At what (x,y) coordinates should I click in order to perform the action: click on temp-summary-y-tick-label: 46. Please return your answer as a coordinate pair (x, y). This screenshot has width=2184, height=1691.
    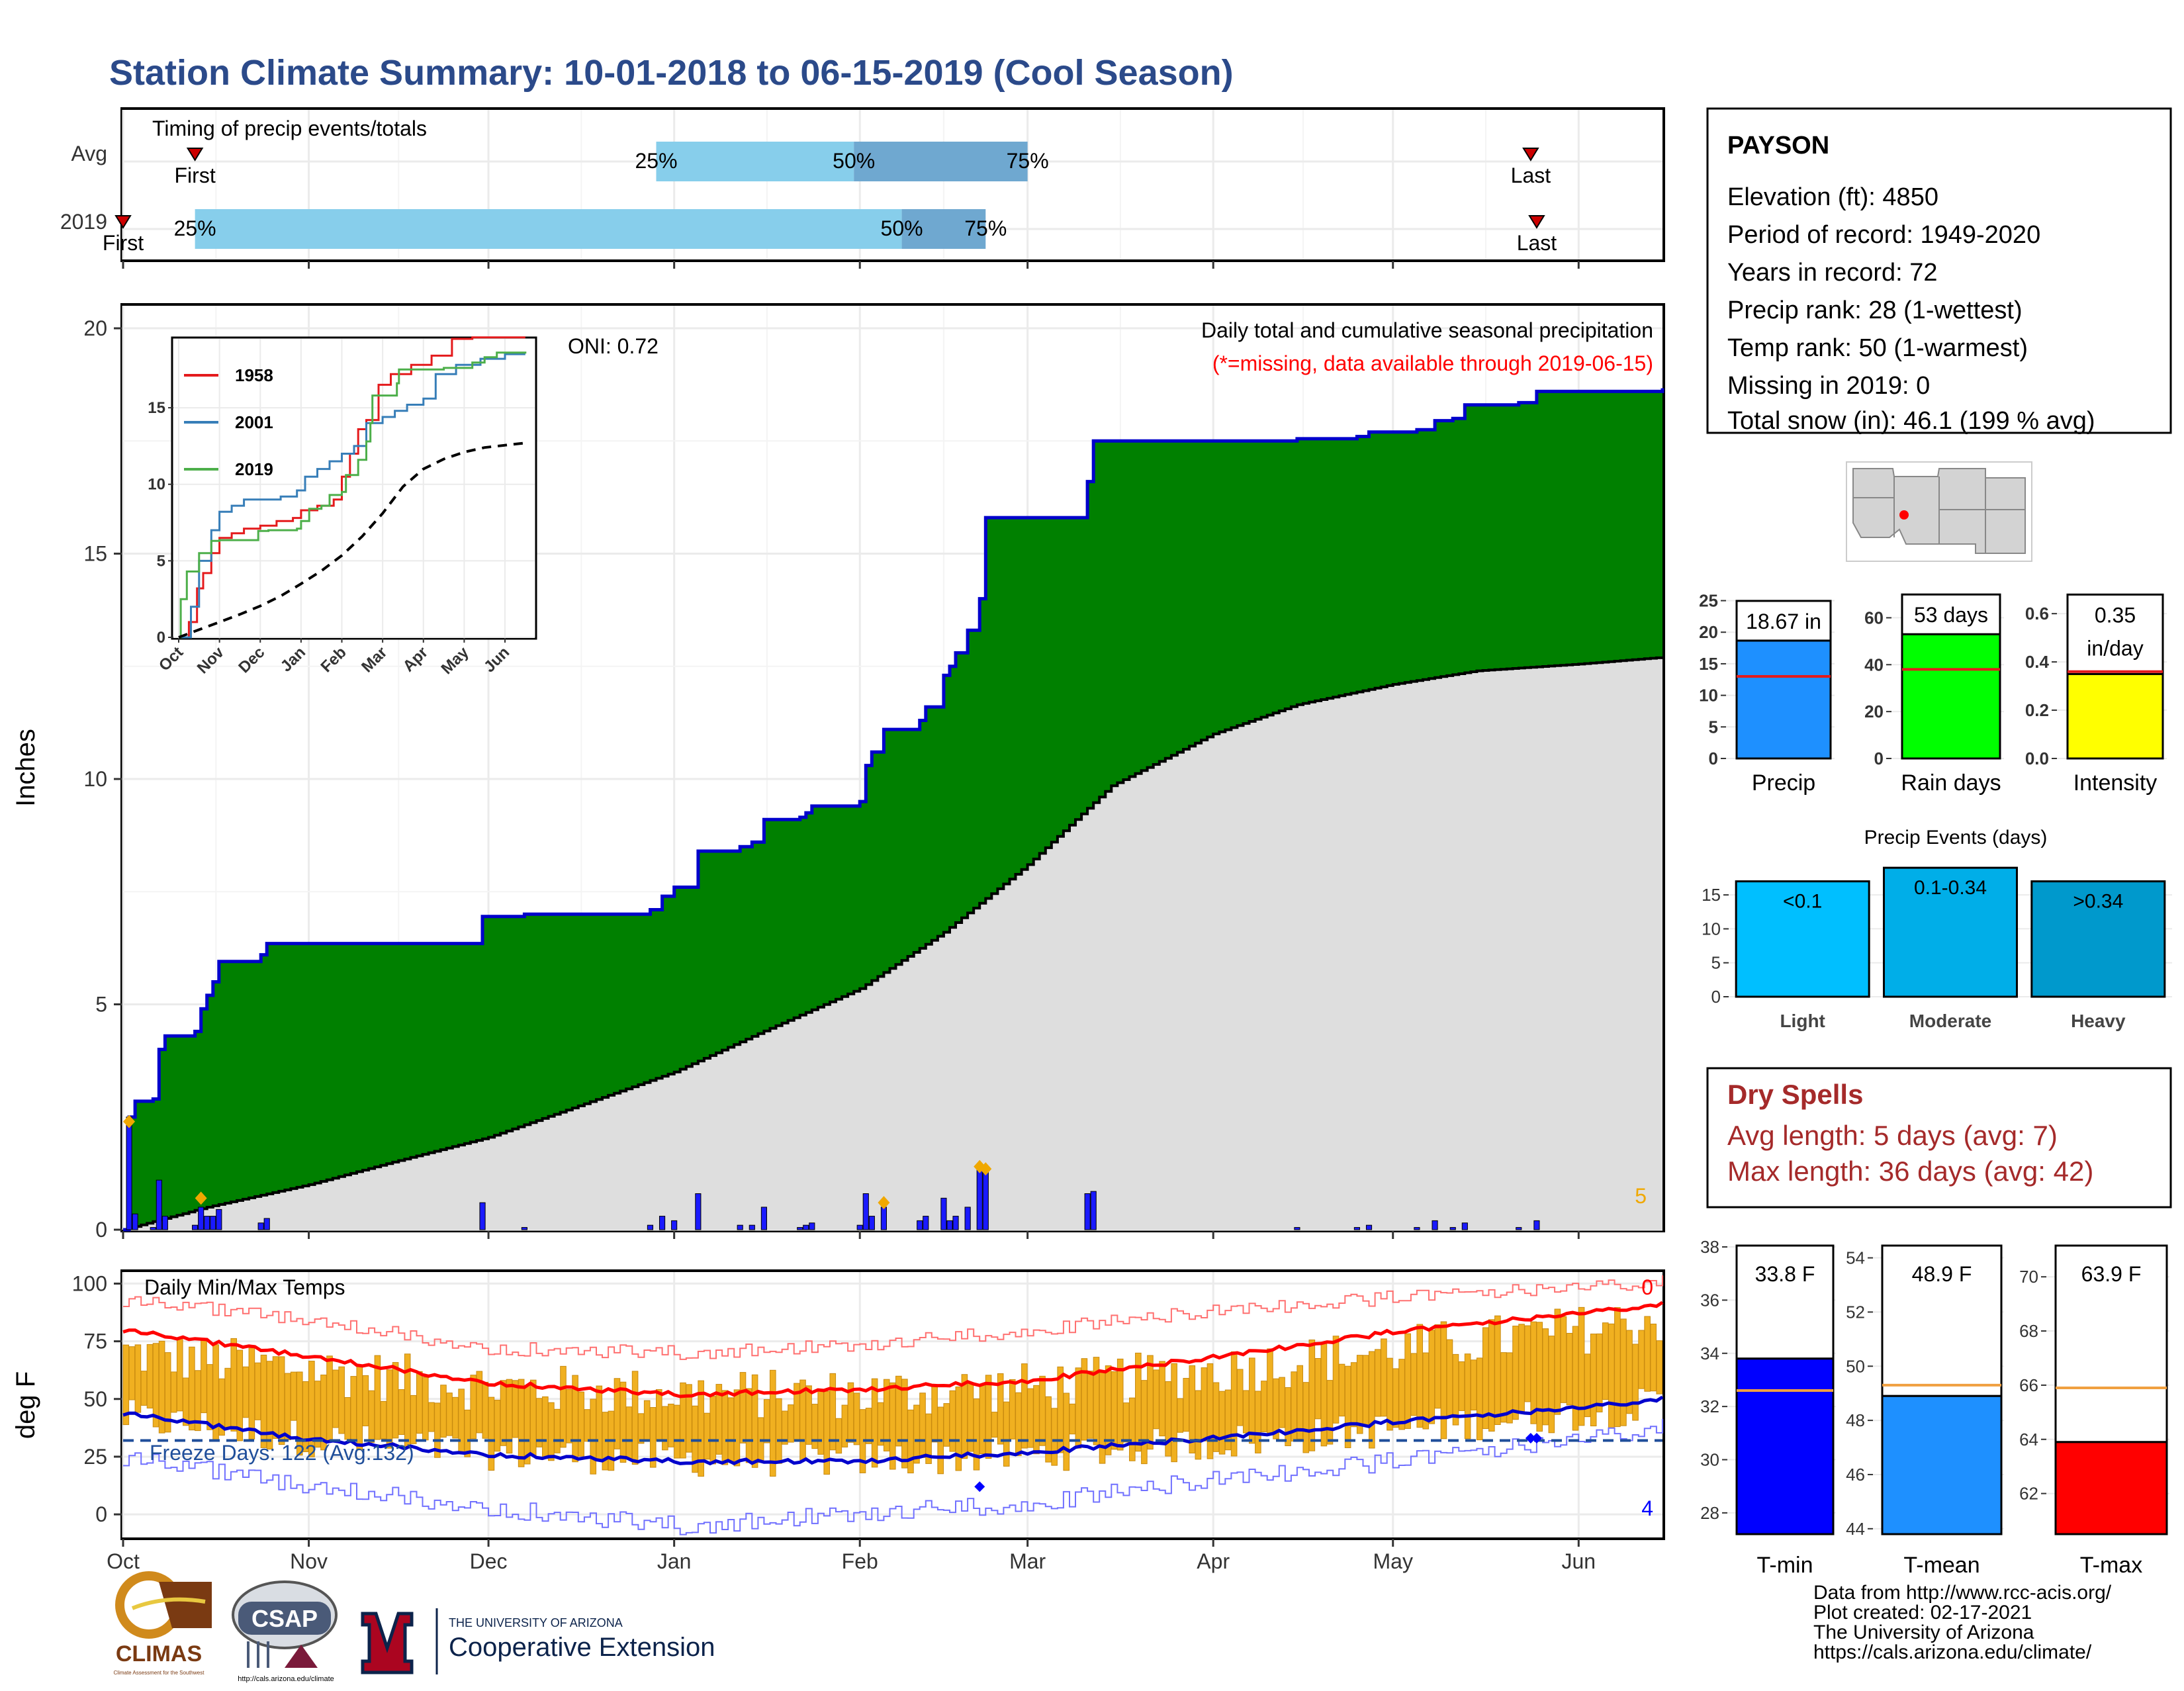
    Looking at the image, I should click on (1855, 1475).